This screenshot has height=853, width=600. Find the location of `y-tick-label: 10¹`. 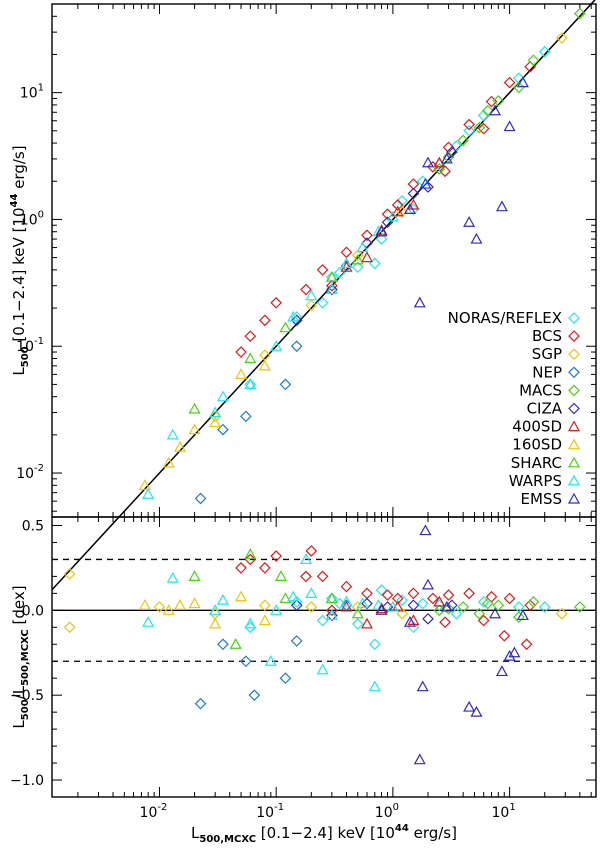

y-tick-label: 10¹ is located at coordinates (32, 92).